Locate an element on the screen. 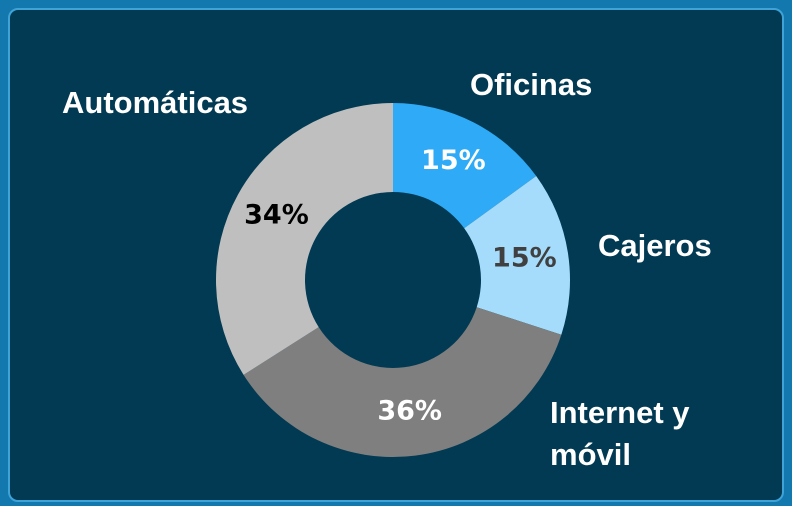 This screenshot has width=792, height=506. category-label: Automáticas is located at coordinates (155, 102).